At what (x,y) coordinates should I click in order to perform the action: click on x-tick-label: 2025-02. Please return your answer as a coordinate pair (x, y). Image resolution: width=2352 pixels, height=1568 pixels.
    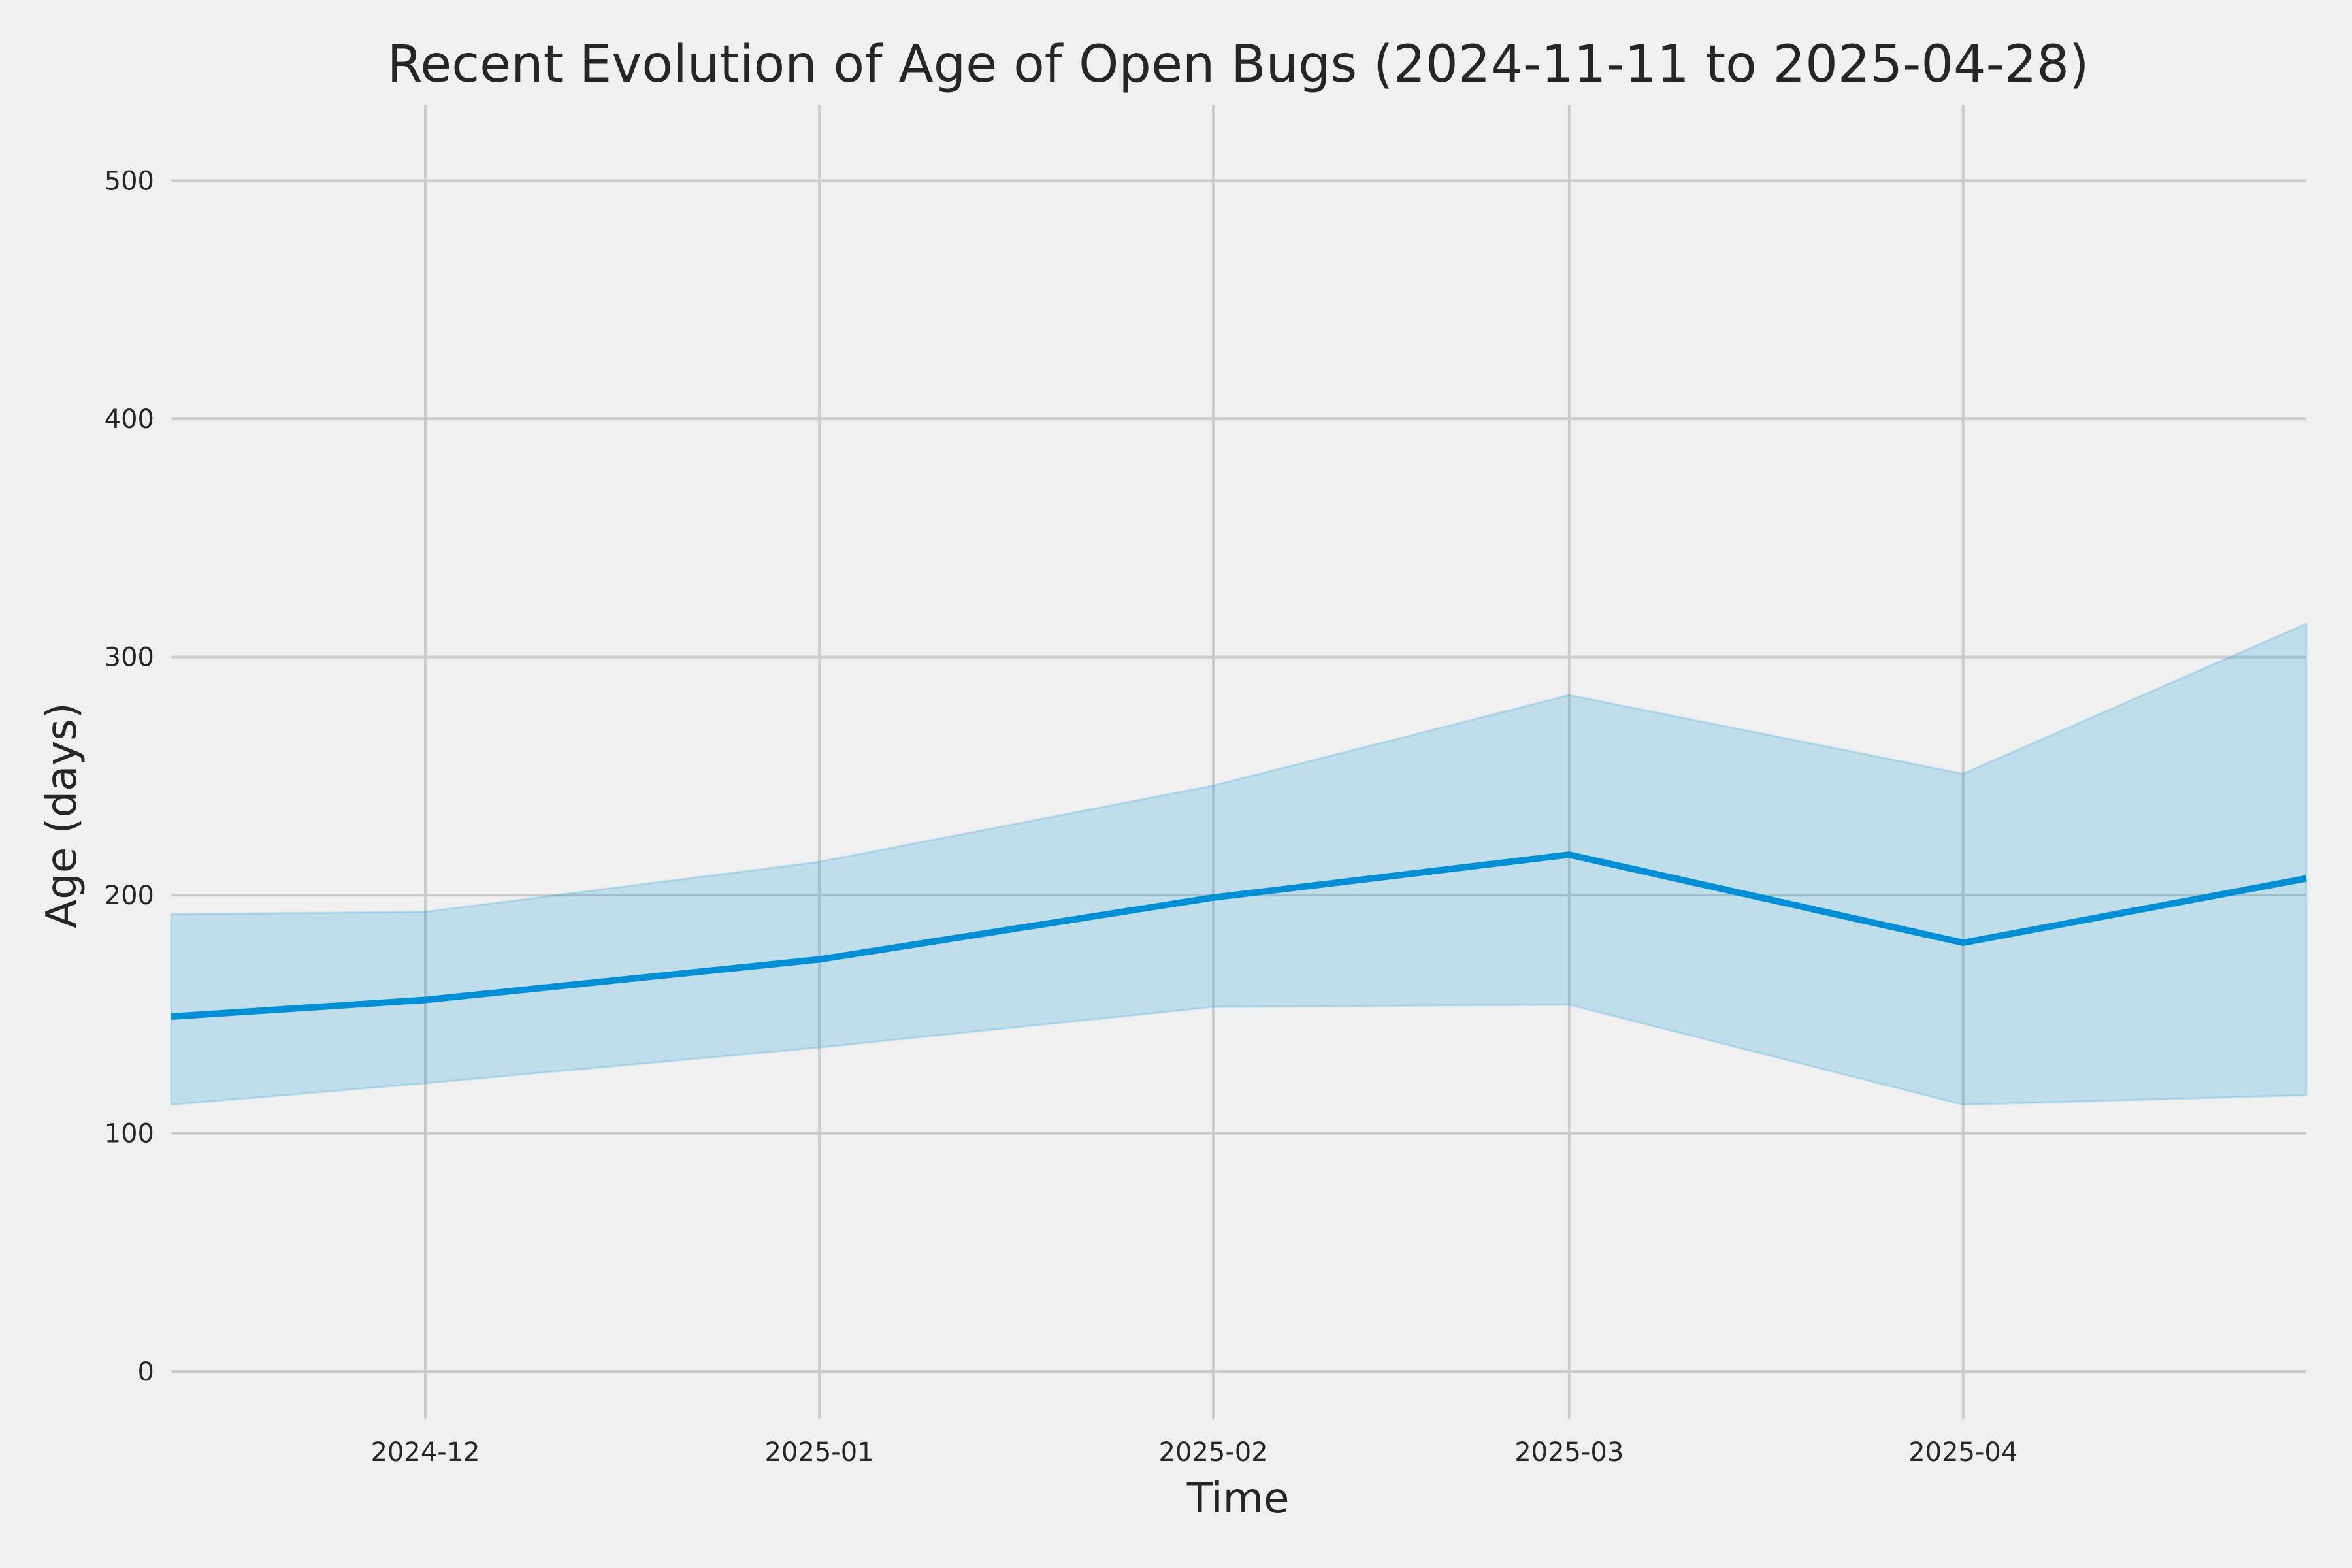
    Looking at the image, I should click on (1213, 1452).